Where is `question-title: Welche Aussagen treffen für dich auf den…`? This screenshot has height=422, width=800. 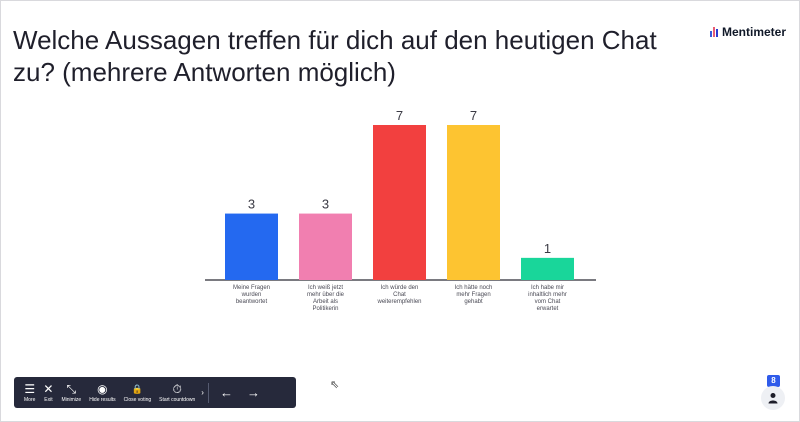 question-title: Welche Aussagen treffen für dich auf den… is located at coordinates (335, 56).